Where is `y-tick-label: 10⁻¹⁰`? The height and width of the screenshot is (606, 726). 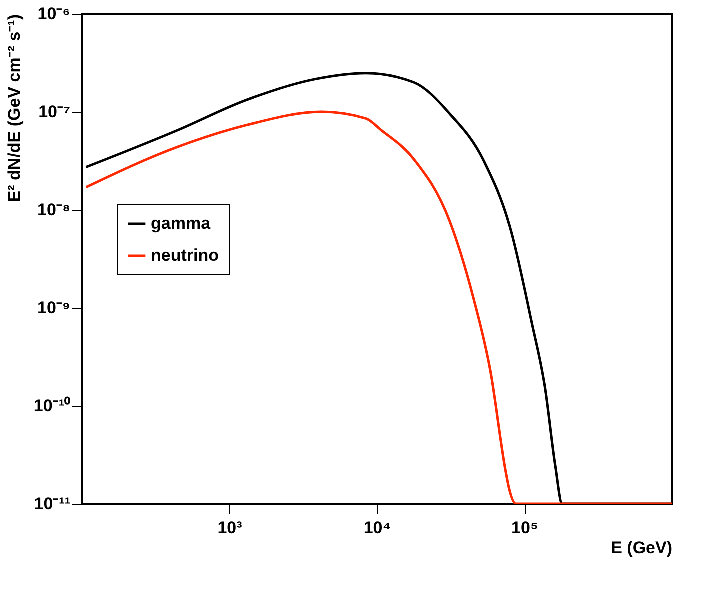 y-tick-label: 10⁻¹⁰ is located at coordinates (52, 406).